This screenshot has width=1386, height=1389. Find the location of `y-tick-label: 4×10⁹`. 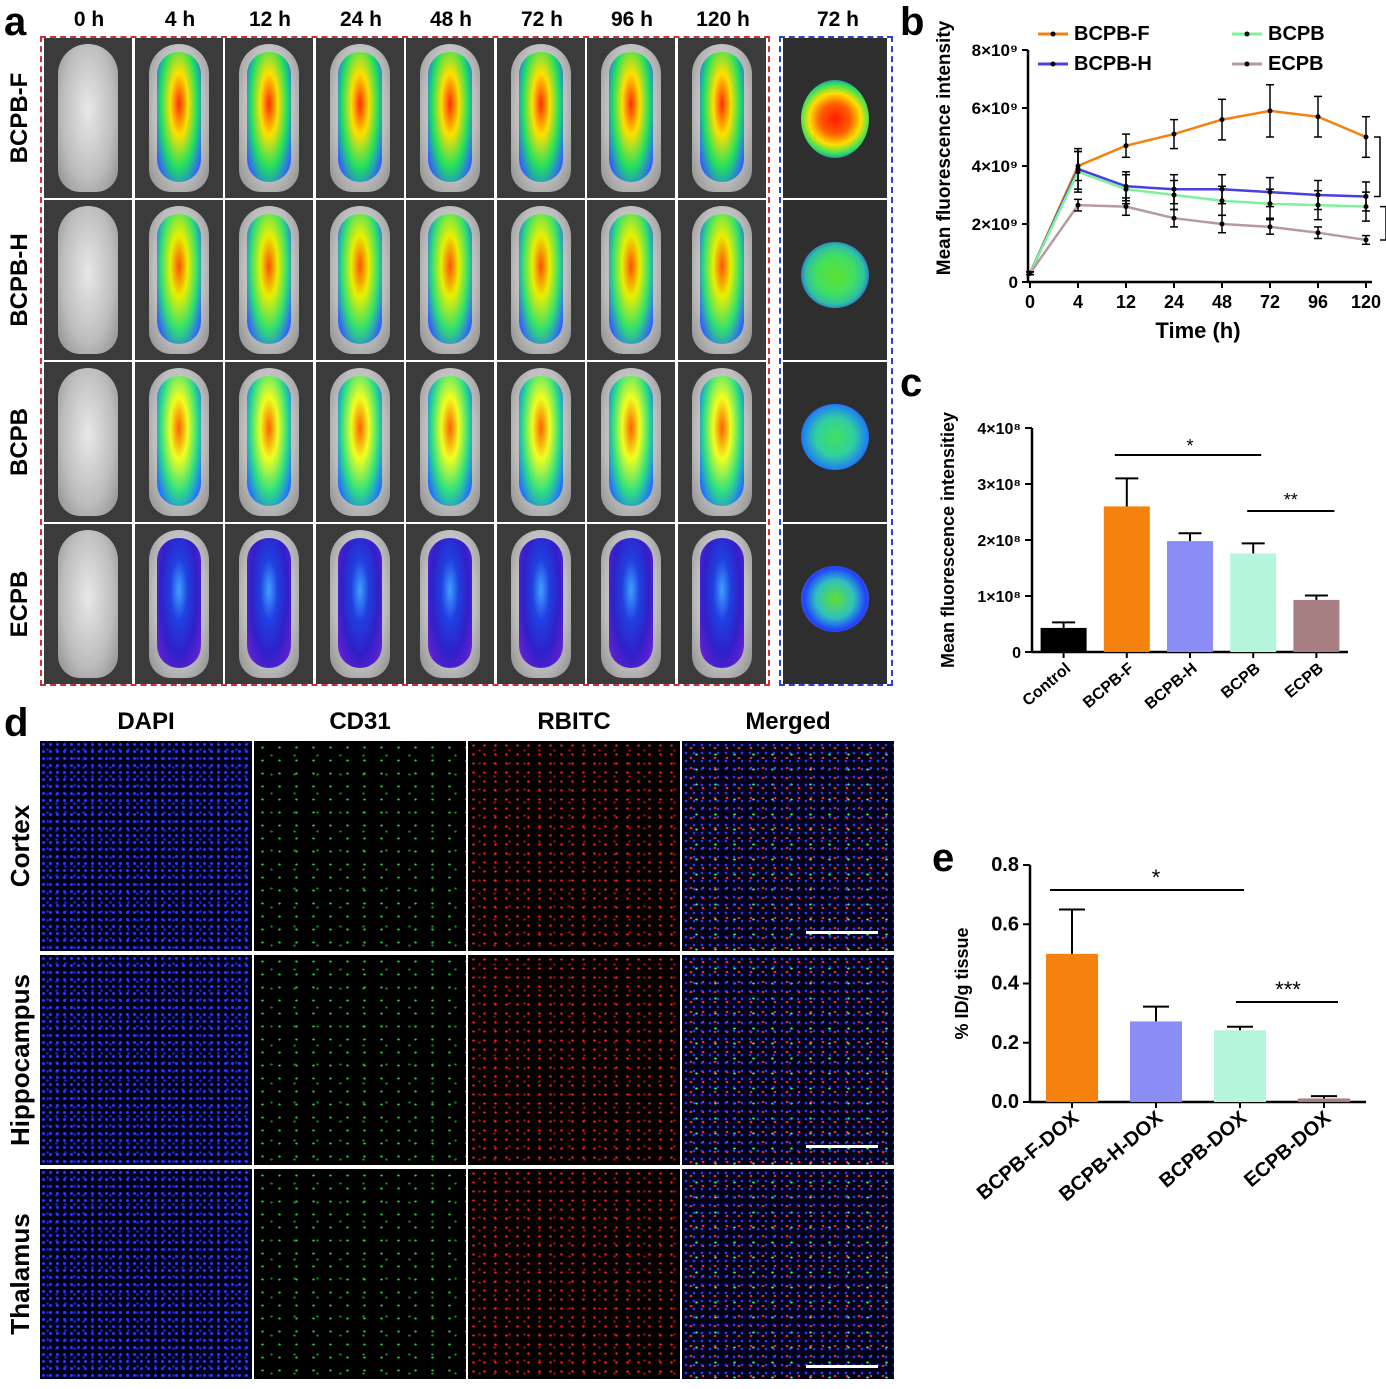

y-tick-label: 4×10⁹ is located at coordinates (995, 166).